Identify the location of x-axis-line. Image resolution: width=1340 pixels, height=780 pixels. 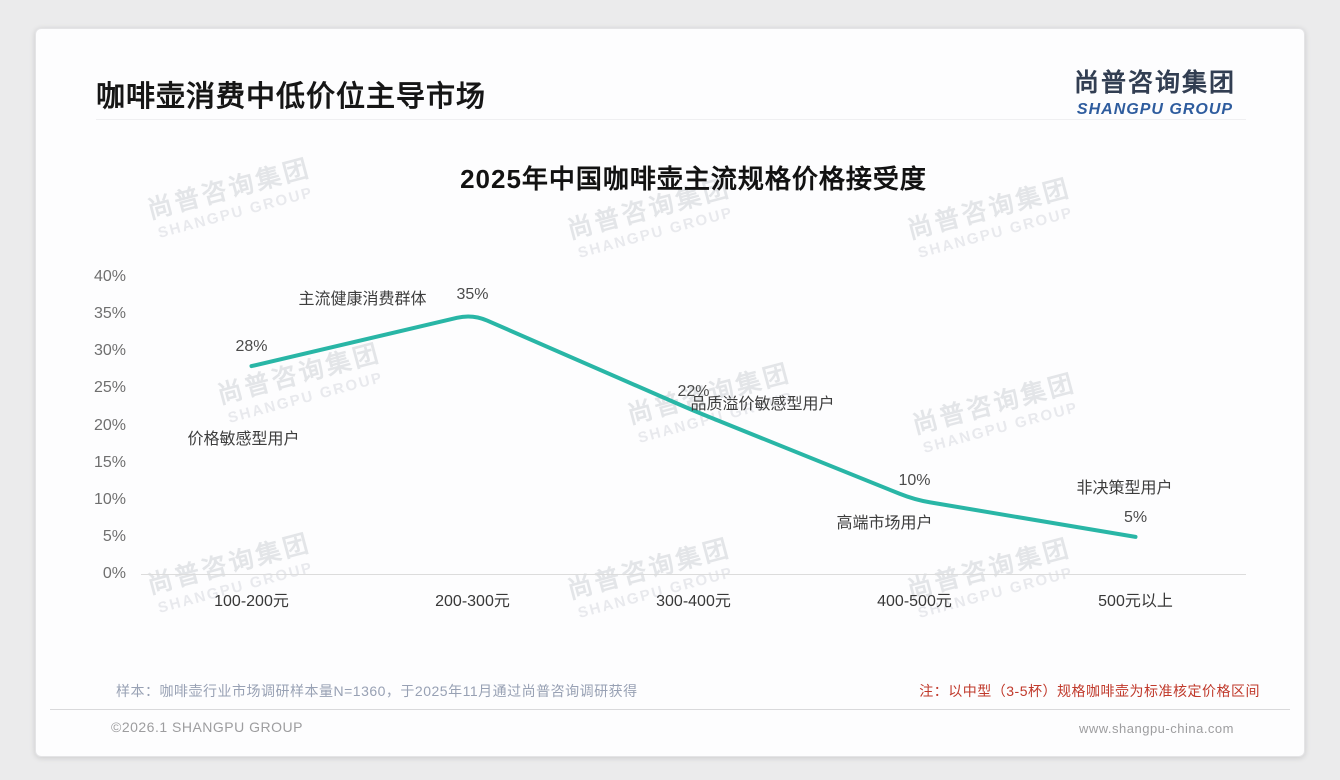
(693, 574).